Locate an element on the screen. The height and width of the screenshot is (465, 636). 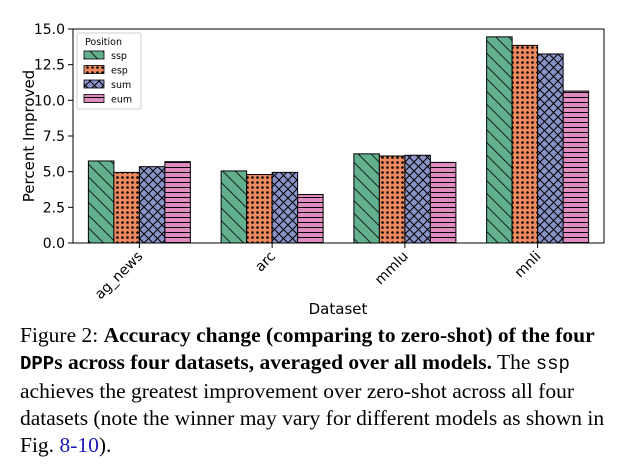
caption-mono: ssp is located at coordinates (552, 364).